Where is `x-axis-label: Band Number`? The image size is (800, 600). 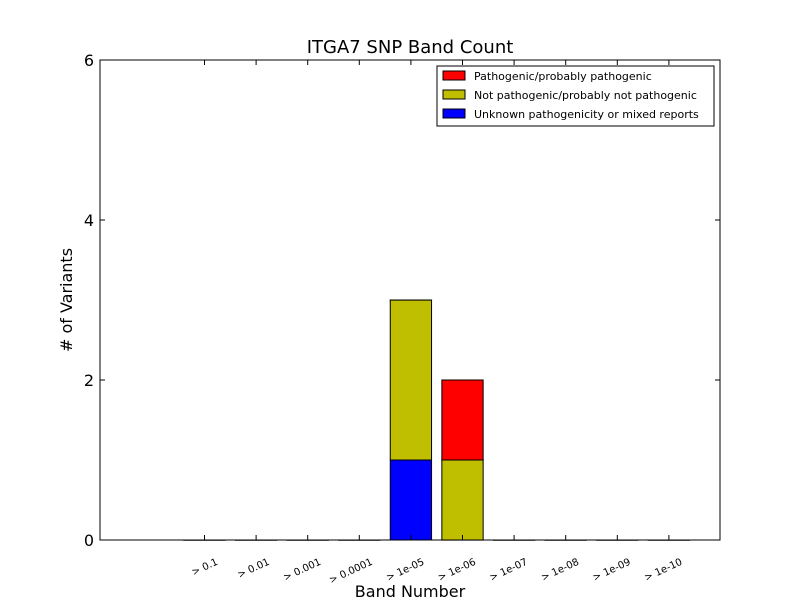
x-axis-label: Band Number is located at coordinates (410, 591).